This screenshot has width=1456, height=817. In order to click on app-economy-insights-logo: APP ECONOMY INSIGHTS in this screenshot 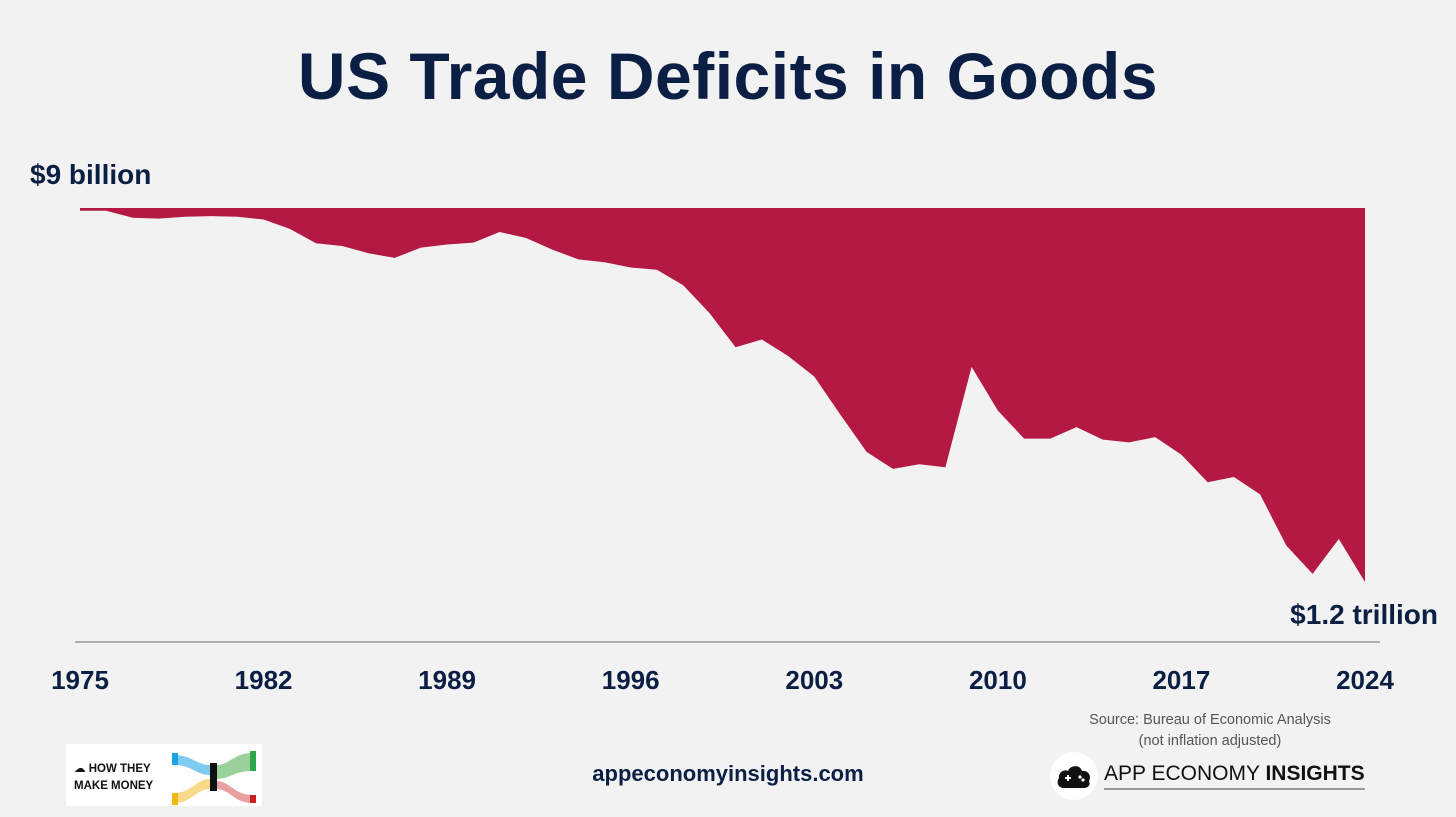, I will do `click(1208, 777)`.